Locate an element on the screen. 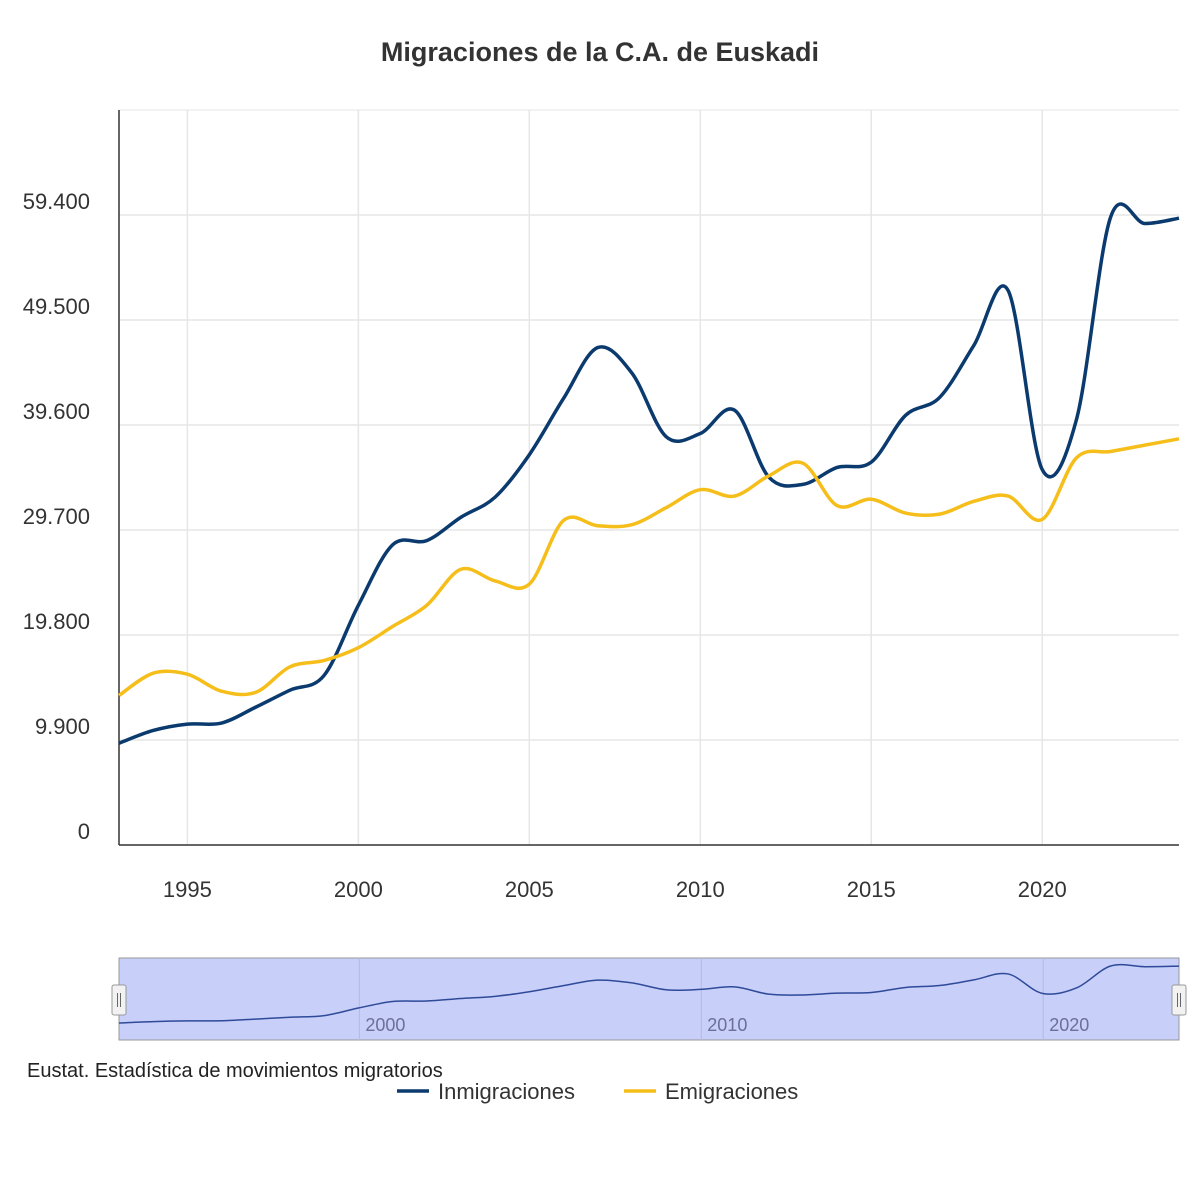  legend-item-emigraciones: Emigraciones is located at coordinates (711, 1091).